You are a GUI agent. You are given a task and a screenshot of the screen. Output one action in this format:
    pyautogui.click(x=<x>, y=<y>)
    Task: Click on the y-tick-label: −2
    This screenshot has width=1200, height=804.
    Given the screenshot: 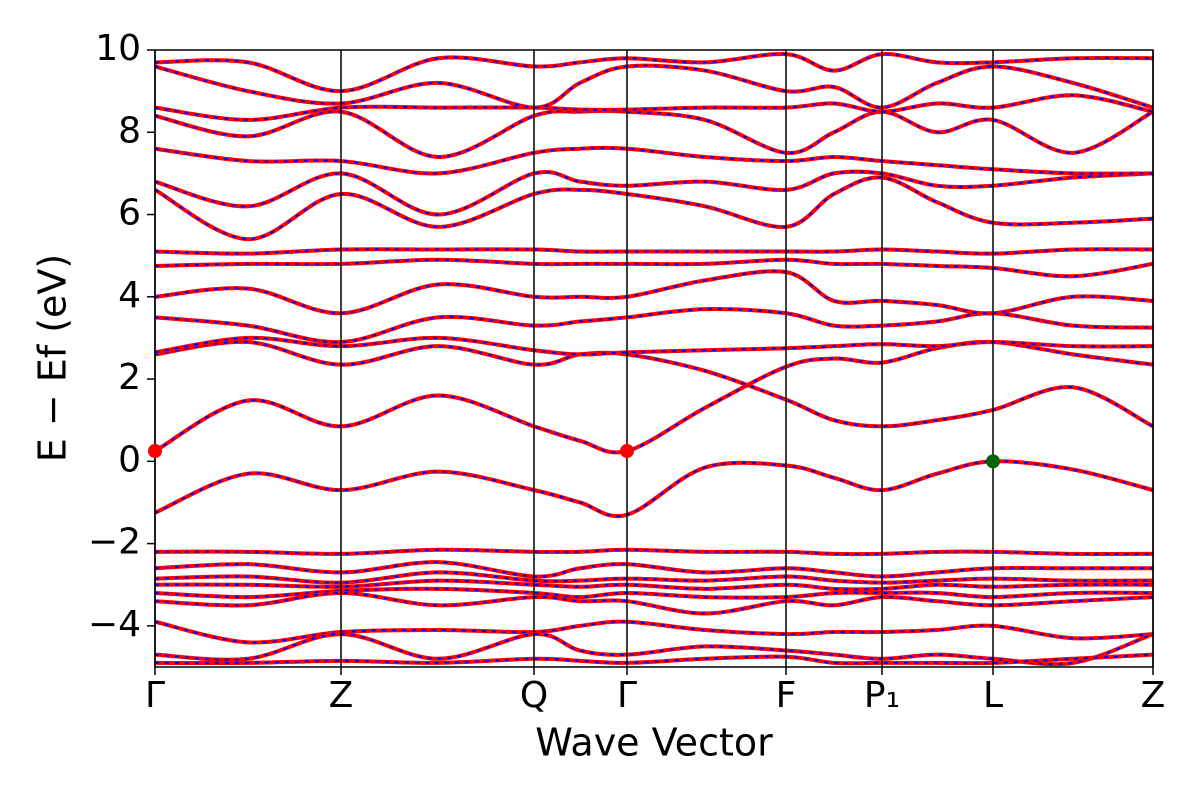 What is the action you would take?
    pyautogui.click(x=114, y=542)
    